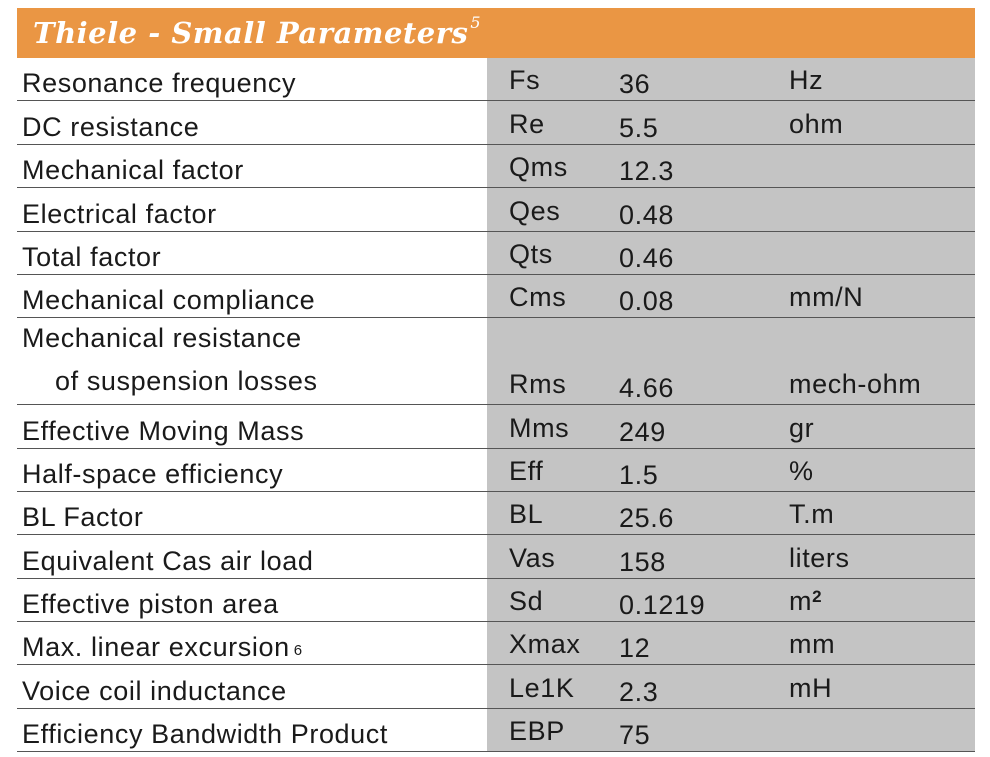 This screenshot has height=757, width=990. I want to click on param-unit: mech-ohm, so click(855, 384).